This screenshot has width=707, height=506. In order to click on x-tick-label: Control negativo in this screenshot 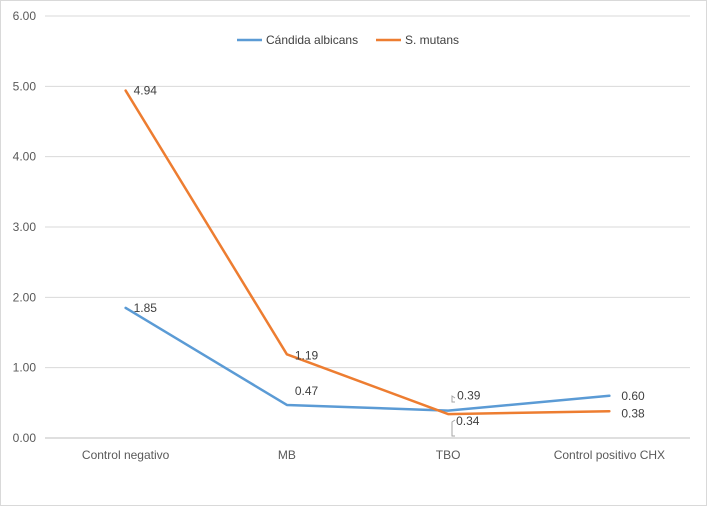, I will do `click(126, 455)`.